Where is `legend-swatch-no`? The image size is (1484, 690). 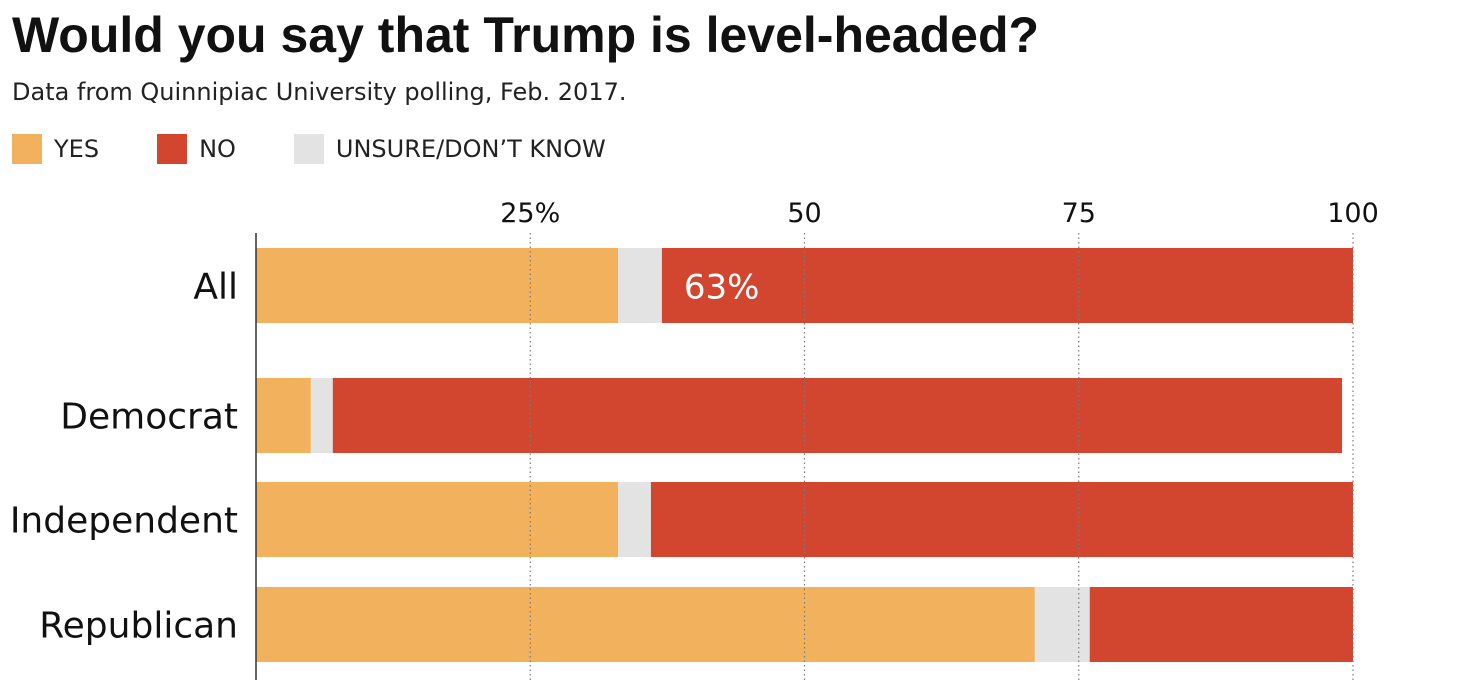 legend-swatch-no is located at coordinates (172, 149).